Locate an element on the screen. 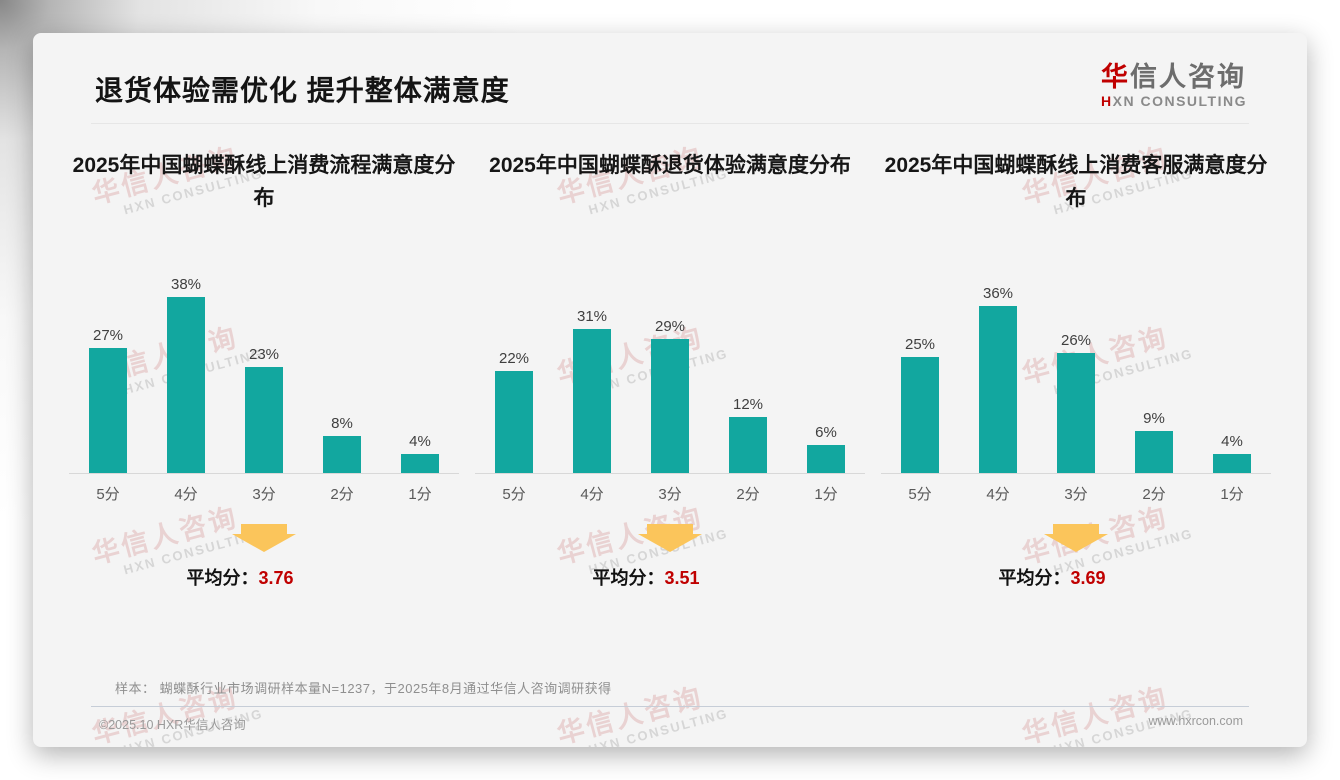 This screenshot has height=780, width=1340. average-value: 3.69 is located at coordinates (1088, 578).